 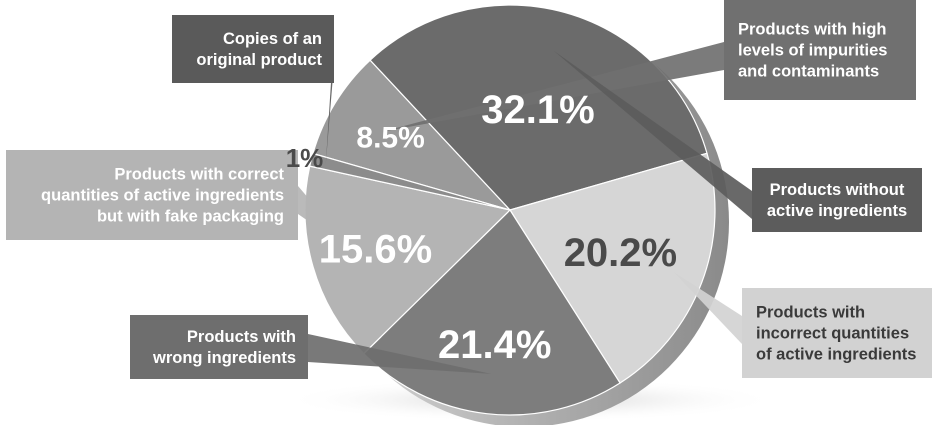 I want to click on callout-label: Copies of an original product, so click(x=253, y=49).